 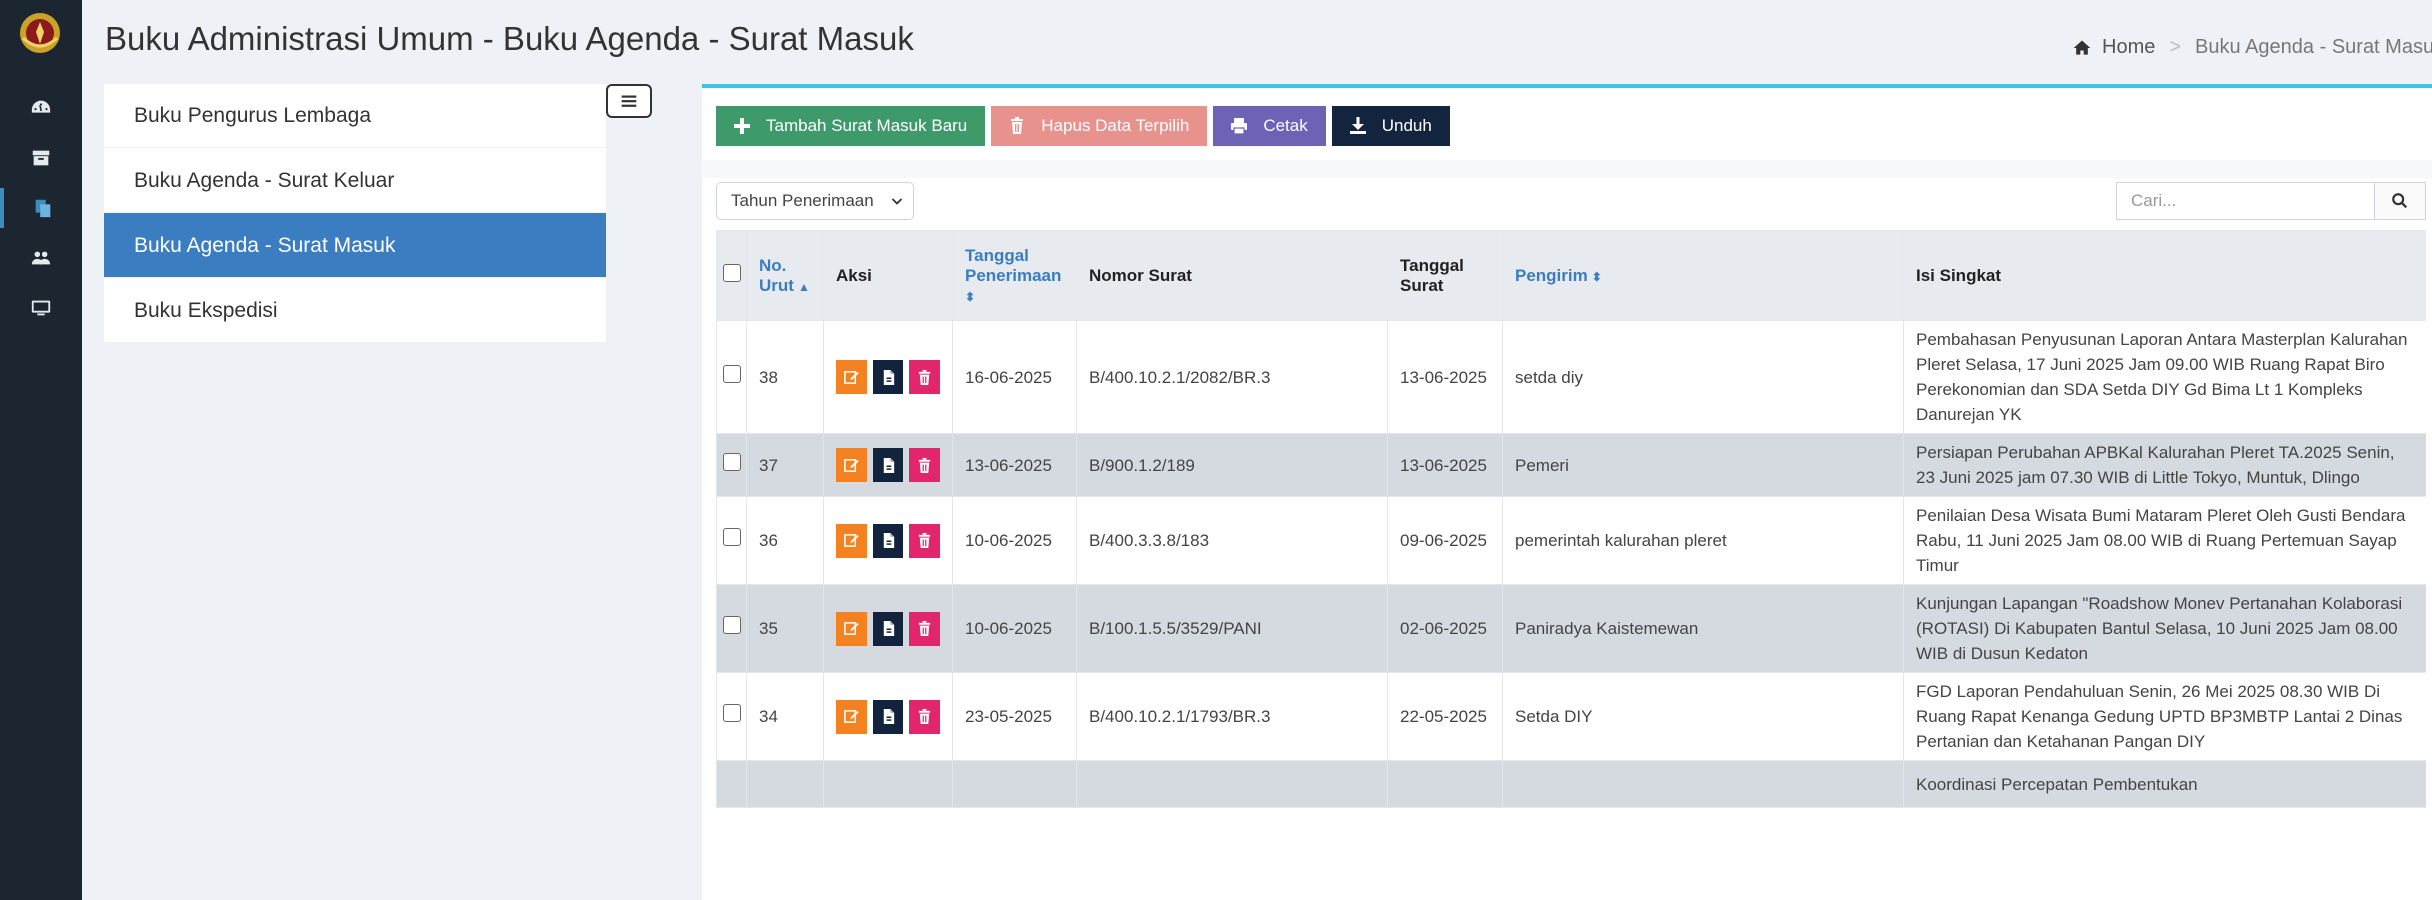 What do you see at coordinates (1014, 716) in the screenshot?
I see `row-tanggal-penerimaan: 23-05-2025` at bounding box center [1014, 716].